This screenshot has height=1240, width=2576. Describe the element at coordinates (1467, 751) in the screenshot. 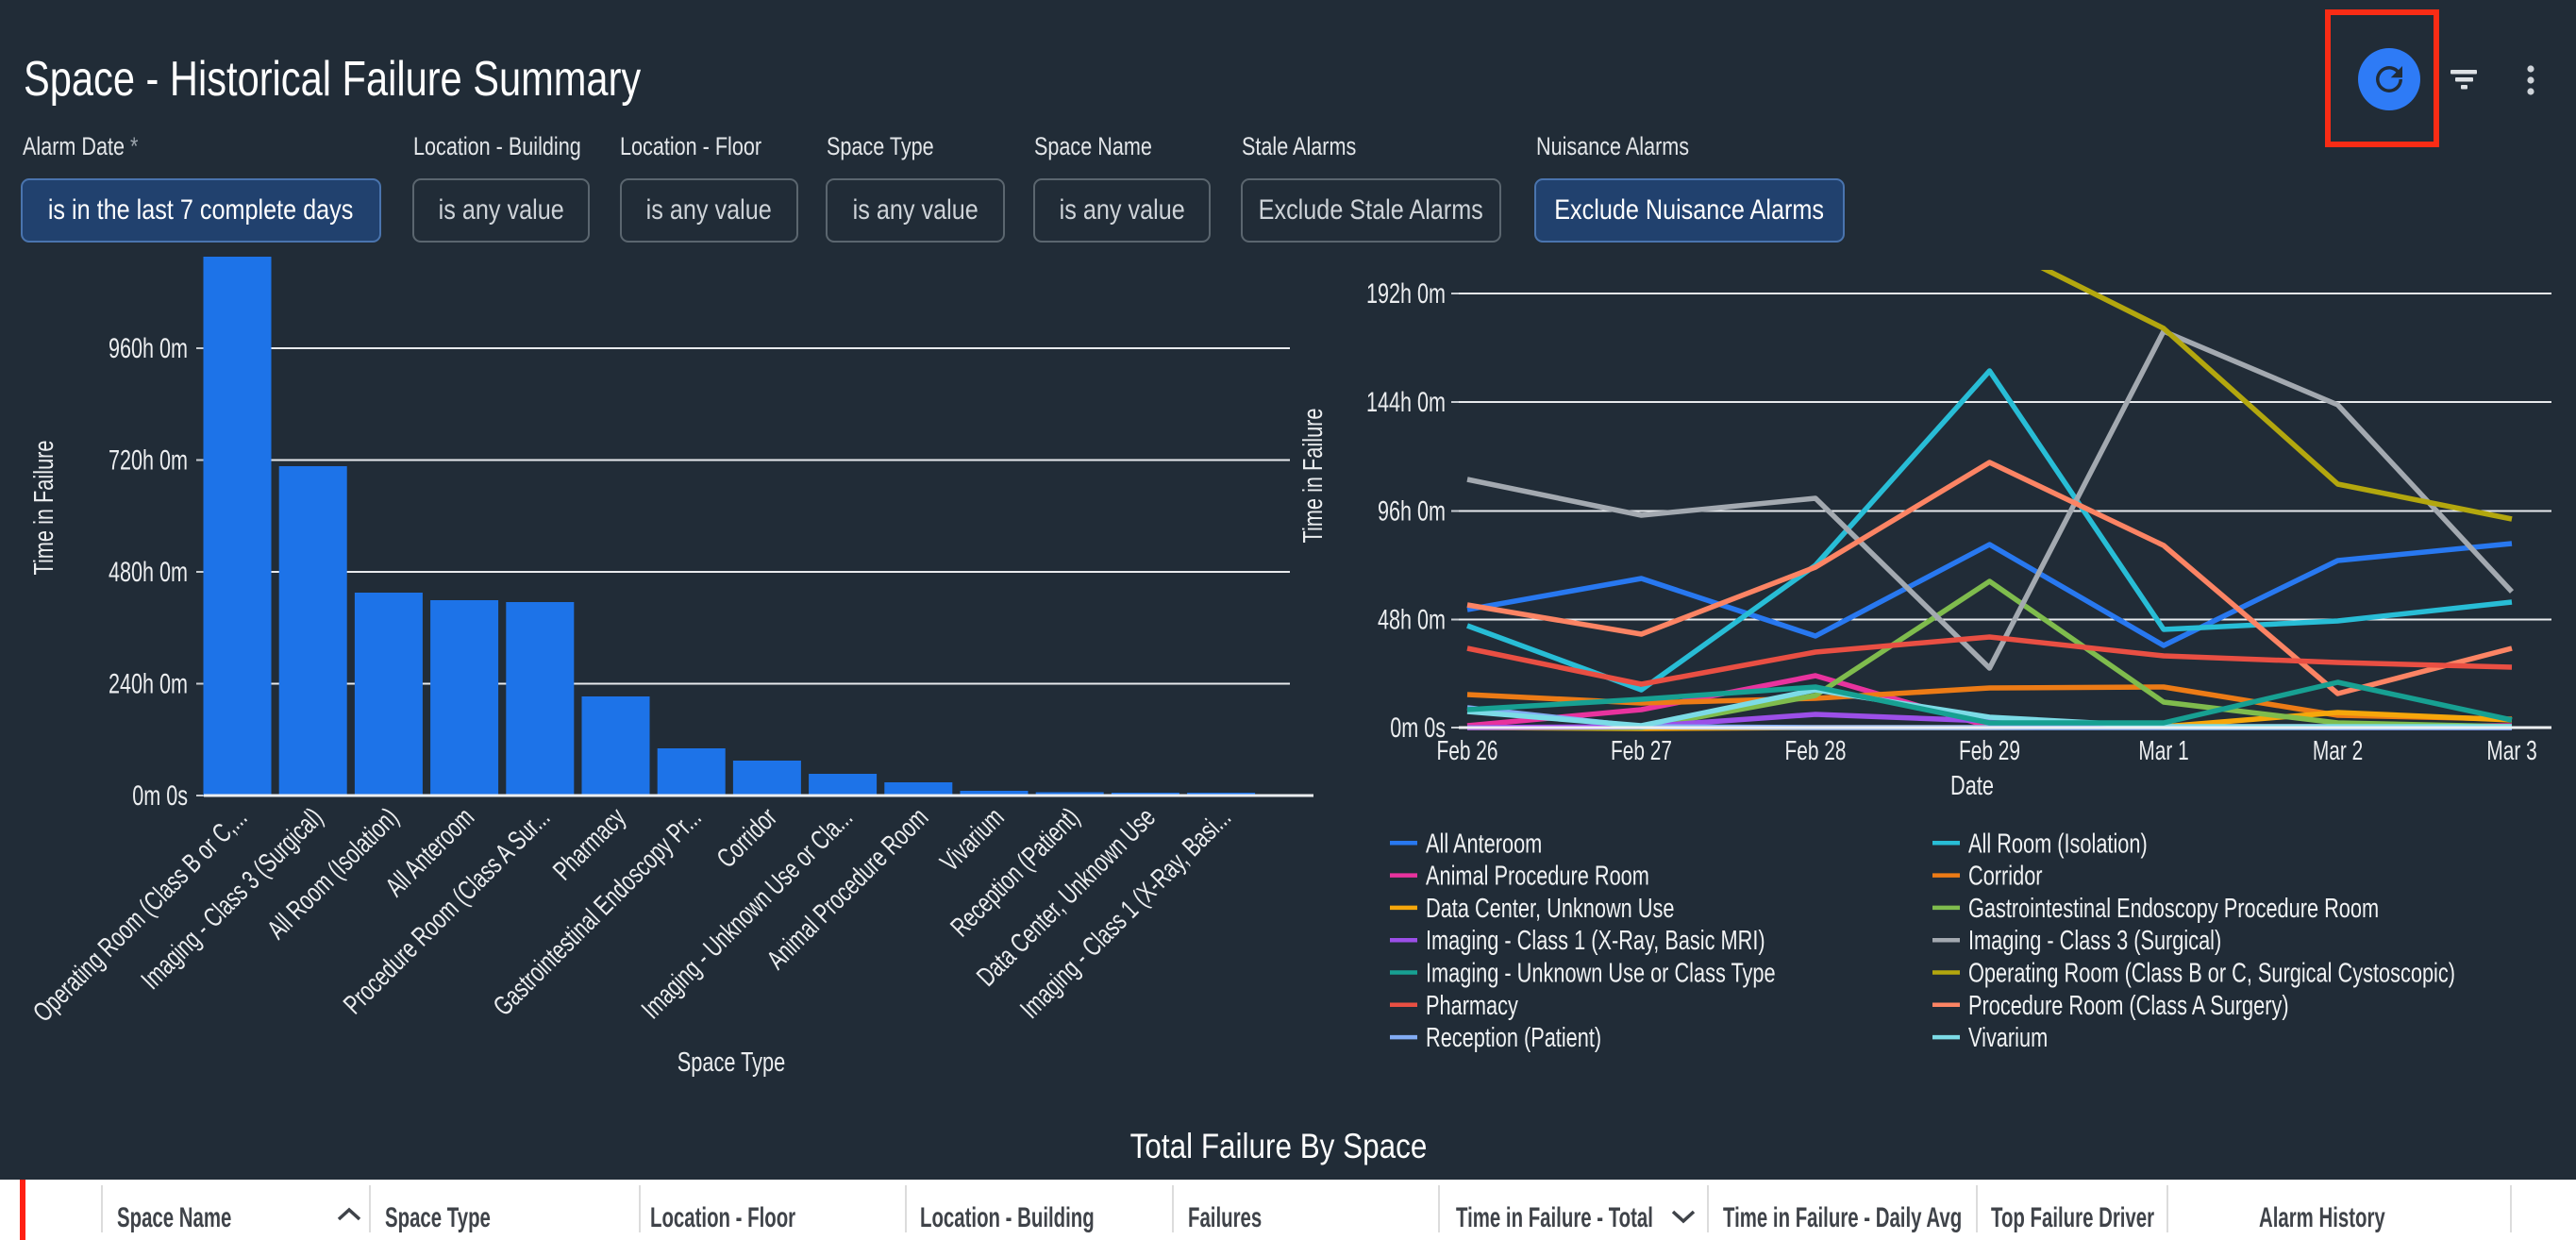

I see `svg-text: Feb 26` at that location.